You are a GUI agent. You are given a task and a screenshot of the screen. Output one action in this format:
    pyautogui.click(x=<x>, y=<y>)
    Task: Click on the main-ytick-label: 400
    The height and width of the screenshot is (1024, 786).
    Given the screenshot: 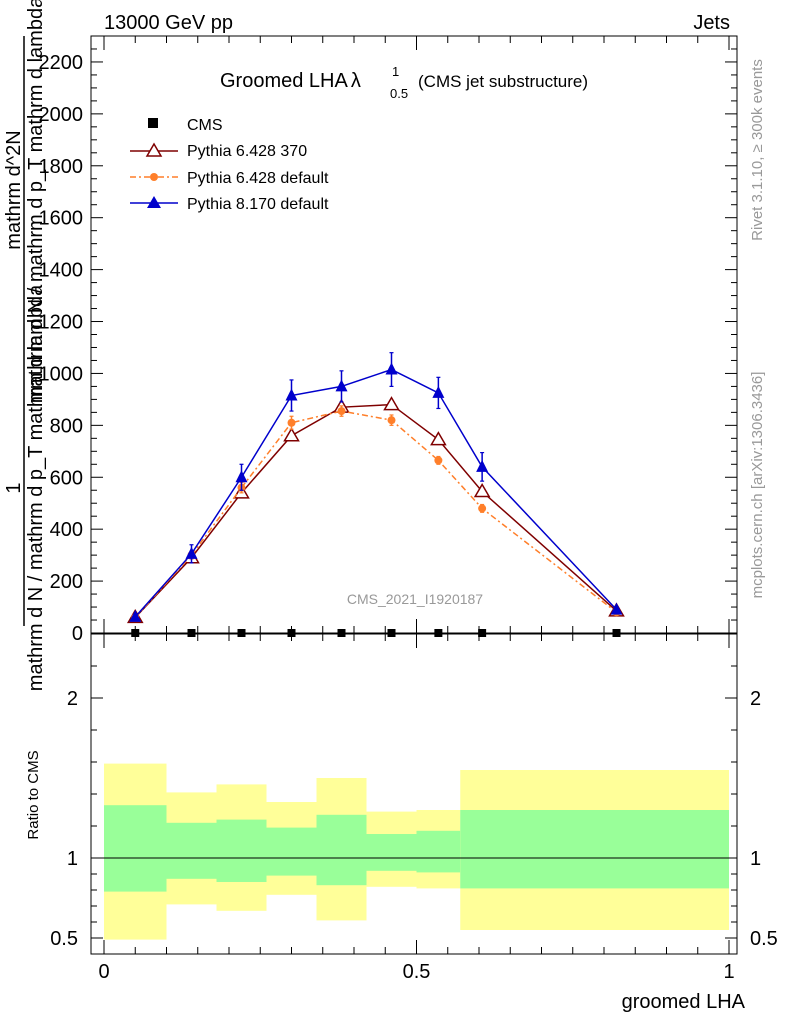 What is the action you would take?
    pyautogui.click(x=66, y=530)
    